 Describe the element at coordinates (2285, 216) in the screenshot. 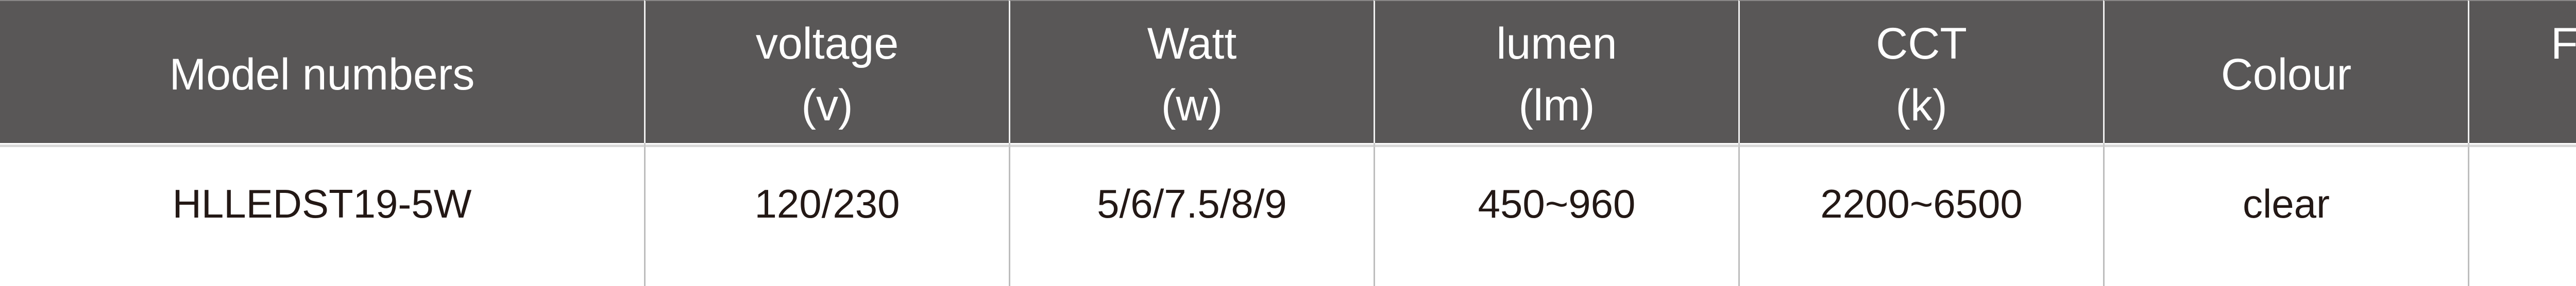

I see `data-cell-colour: clear` at that location.